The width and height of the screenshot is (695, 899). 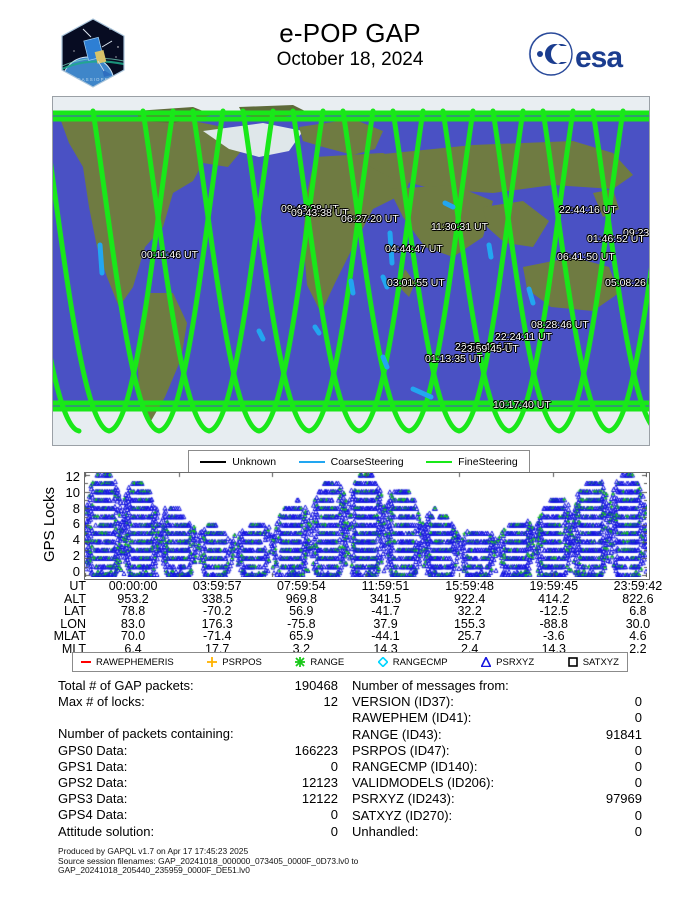 What do you see at coordinates (217, 611) in the screenshot?
I see `orbit-parameter-value: -70.2` at bounding box center [217, 611].